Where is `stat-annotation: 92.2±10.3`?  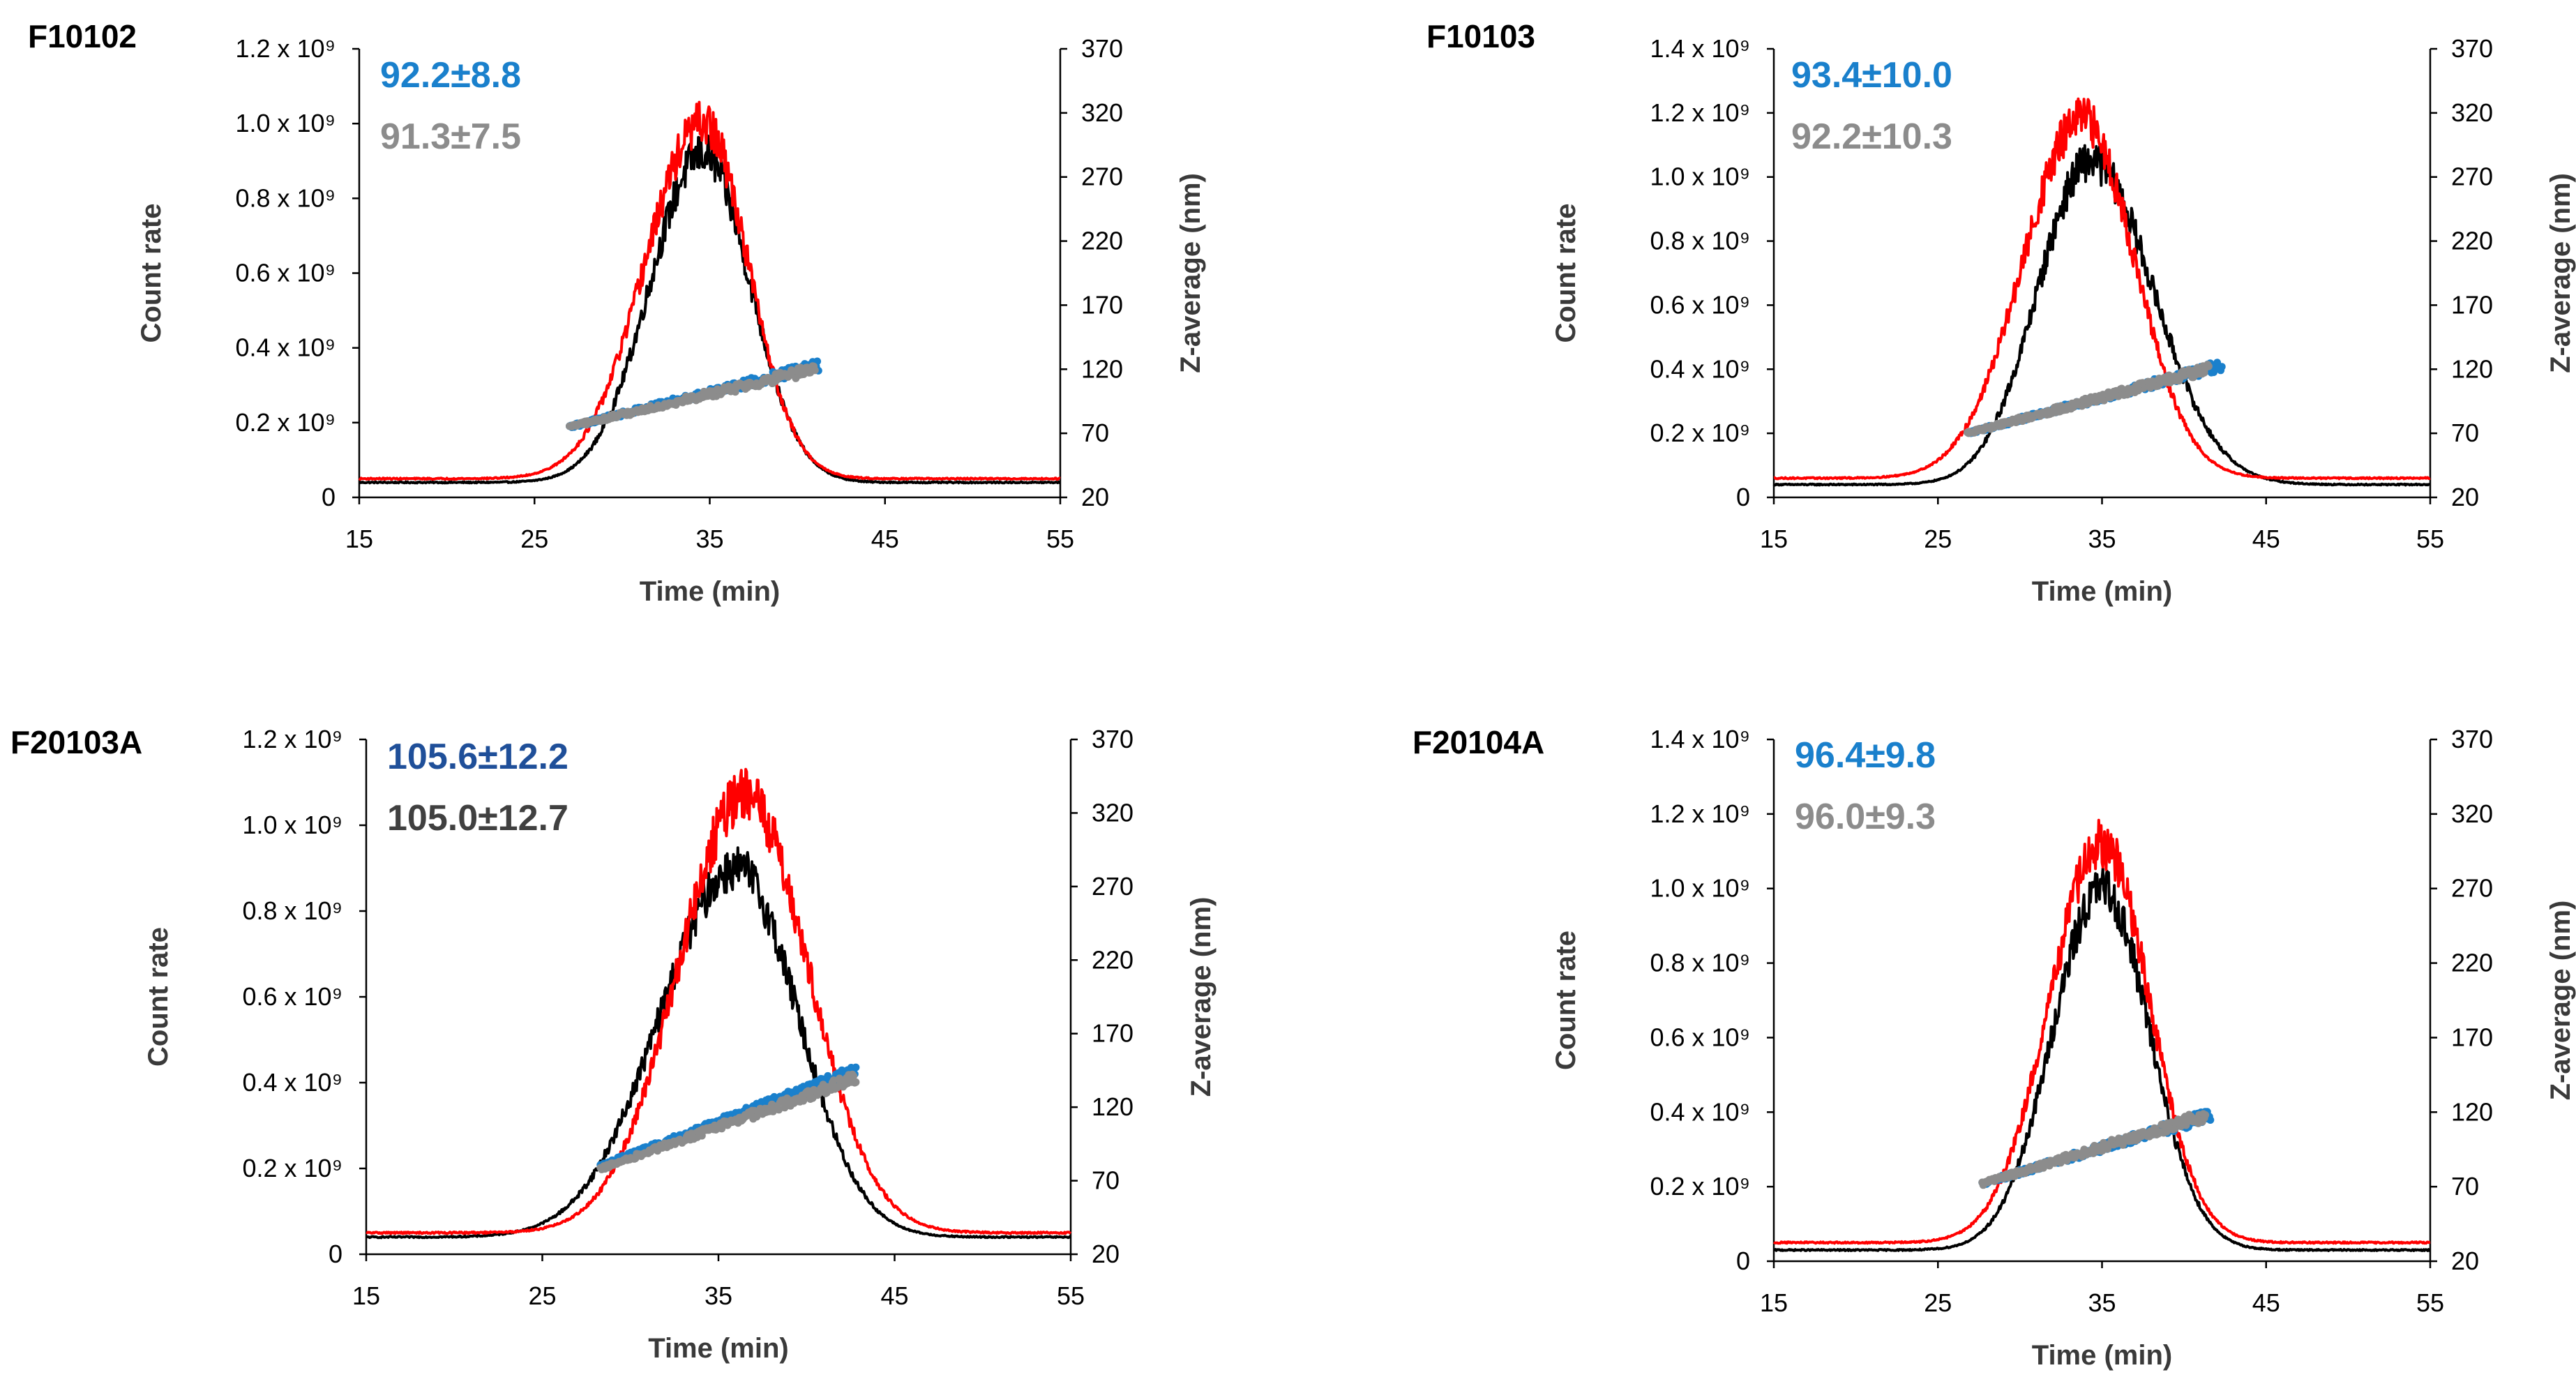
stat-annotation: 92.2±10.3 is located at coordinates (1871, 136).